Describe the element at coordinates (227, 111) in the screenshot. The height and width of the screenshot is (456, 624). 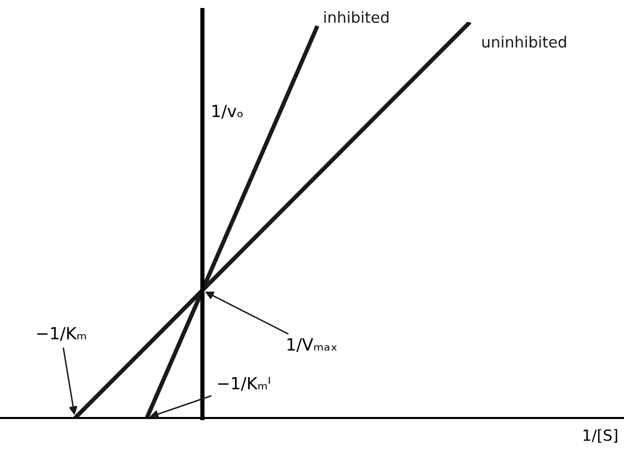
I see `y-axis-title: 1/vₒ` at that location.